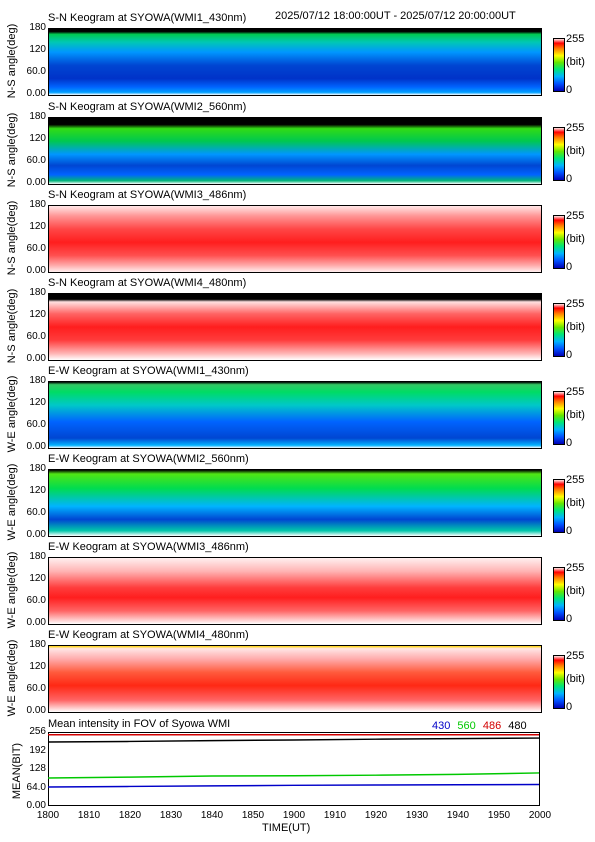  What do you see at coordinates (212, 815) in the screenshot?
I see `line-xtick: 1840` at bounding box center [212, 815].